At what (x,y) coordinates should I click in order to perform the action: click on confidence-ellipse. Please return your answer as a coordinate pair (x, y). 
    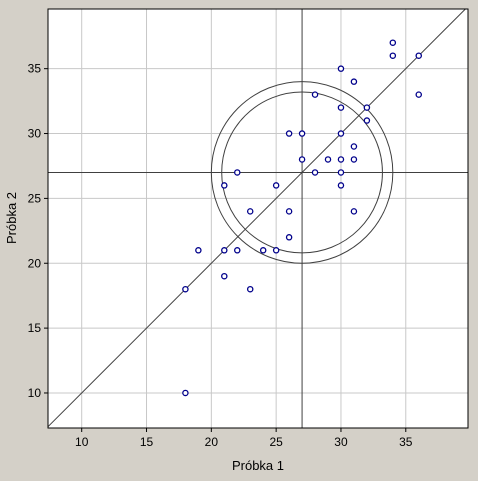
    Looking at the image, I should click on (302, 172).